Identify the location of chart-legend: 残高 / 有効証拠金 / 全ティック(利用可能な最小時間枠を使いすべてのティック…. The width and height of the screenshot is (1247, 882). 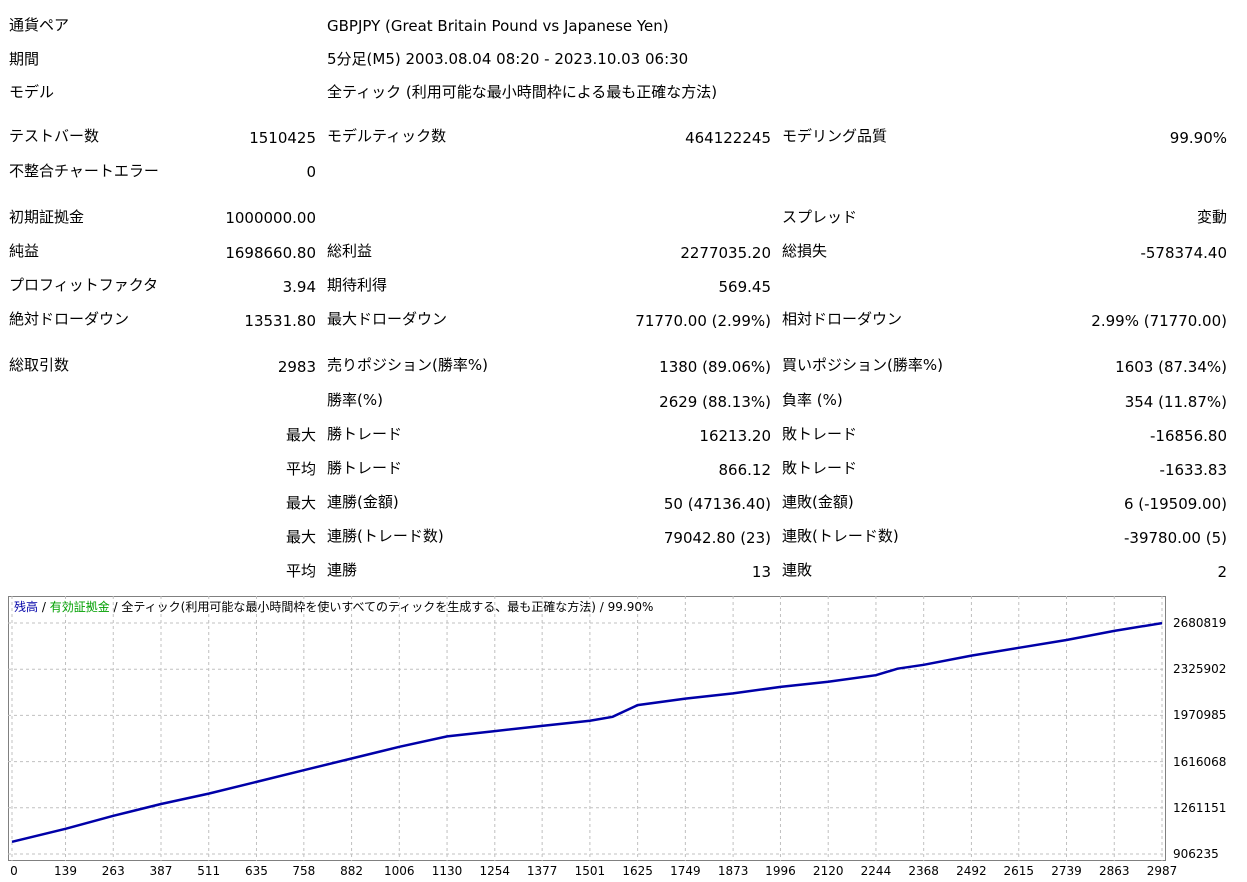
(333, 607).